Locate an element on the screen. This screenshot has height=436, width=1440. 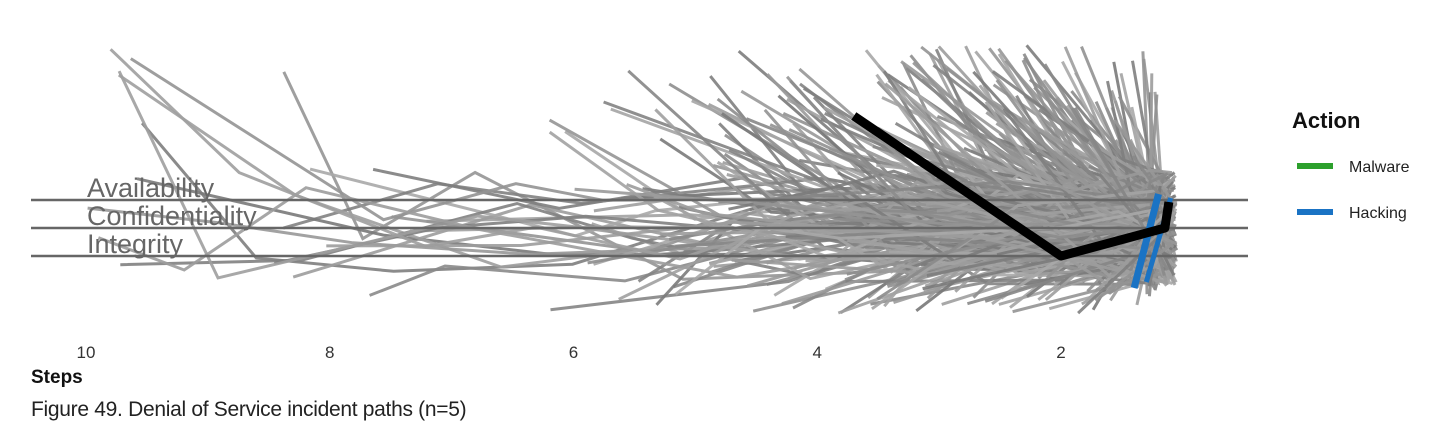
hacking-path is located at coordinates (1146, 241).